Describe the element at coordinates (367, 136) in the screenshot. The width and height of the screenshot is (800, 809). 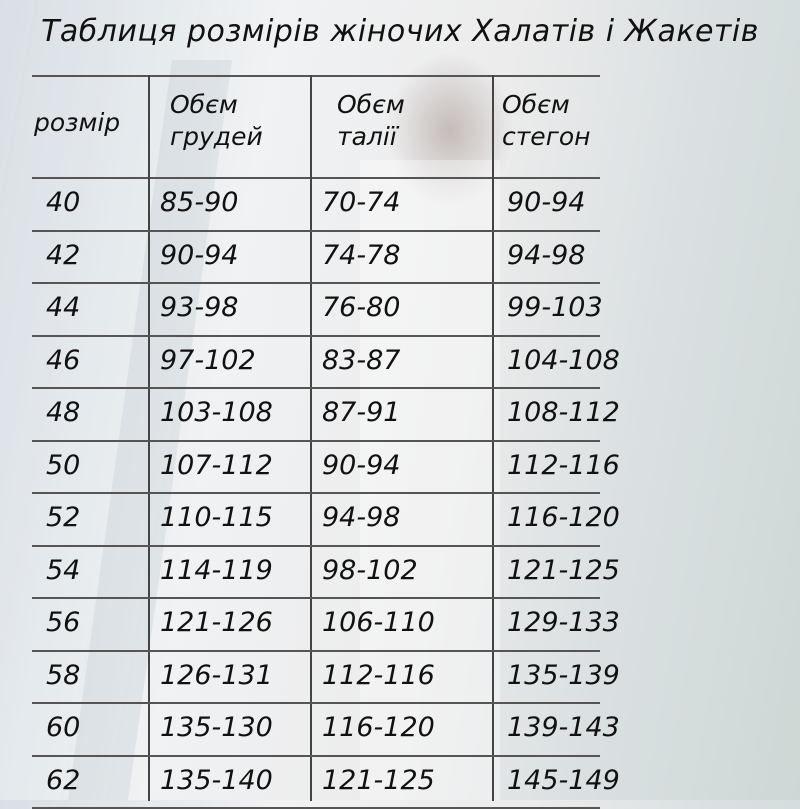
I see `header-waist-line2: талії` at that location.